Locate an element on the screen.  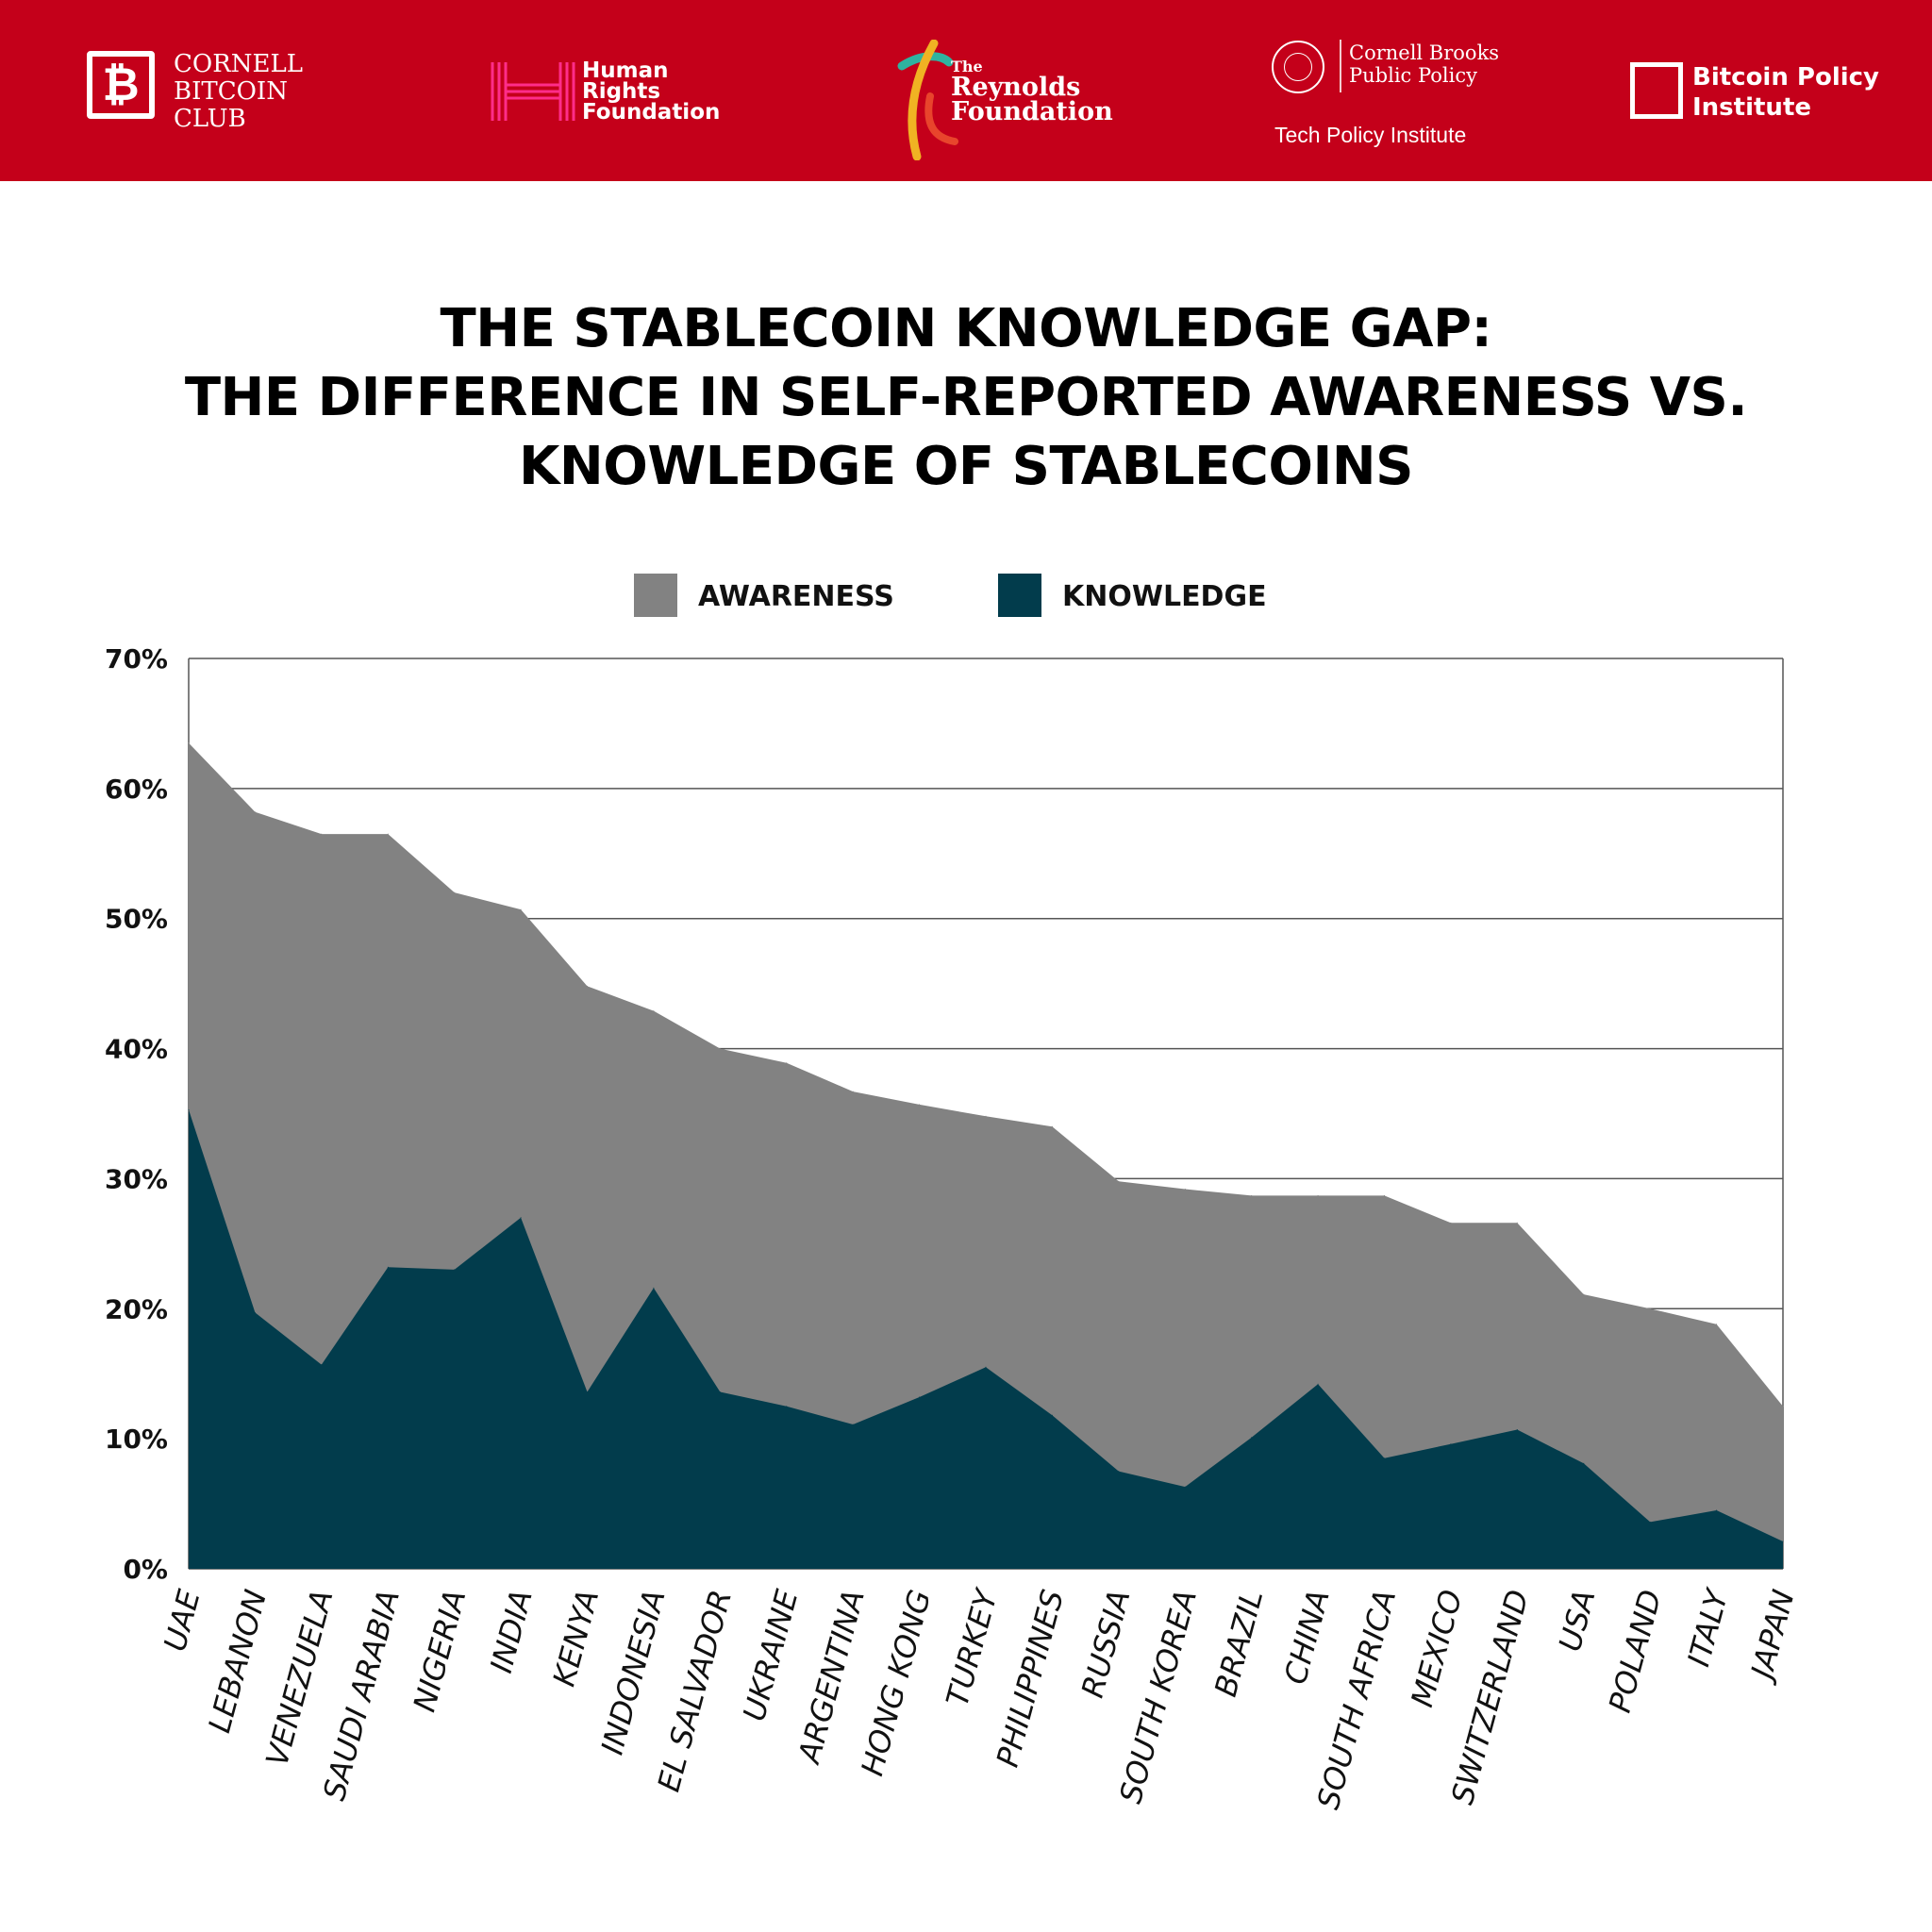
cornell-name-line1: Cornell Brooks is located at coordinates (1424, 53).